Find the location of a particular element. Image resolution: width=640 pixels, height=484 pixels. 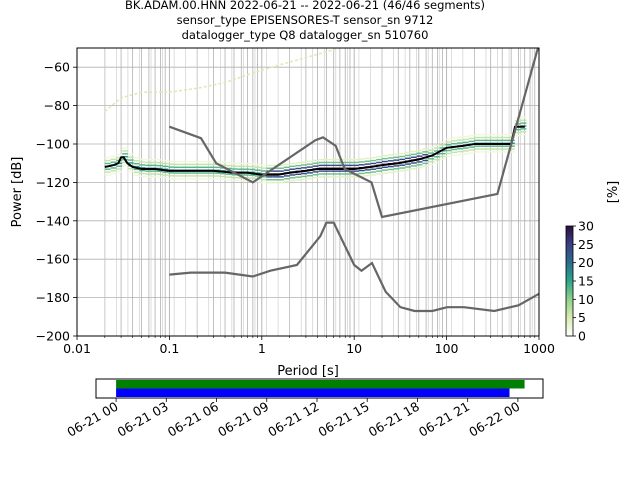

timeline-tick-label: 06-21 15 is located at coordinates (344, 419).